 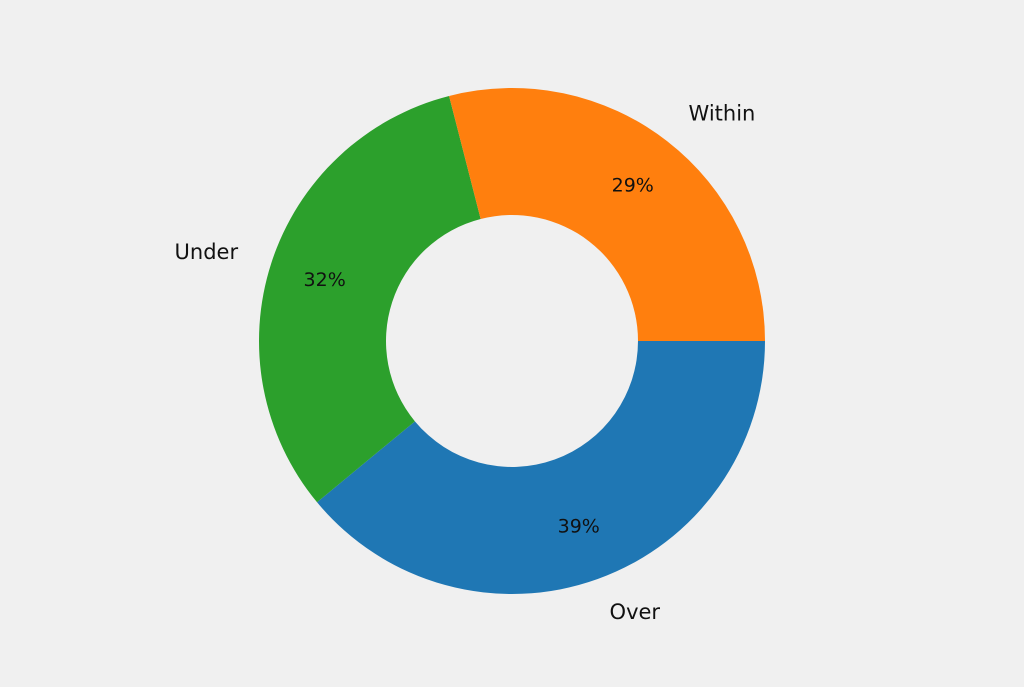 I want to click on percent-label-under: 32%, so click(x=325, y=280).